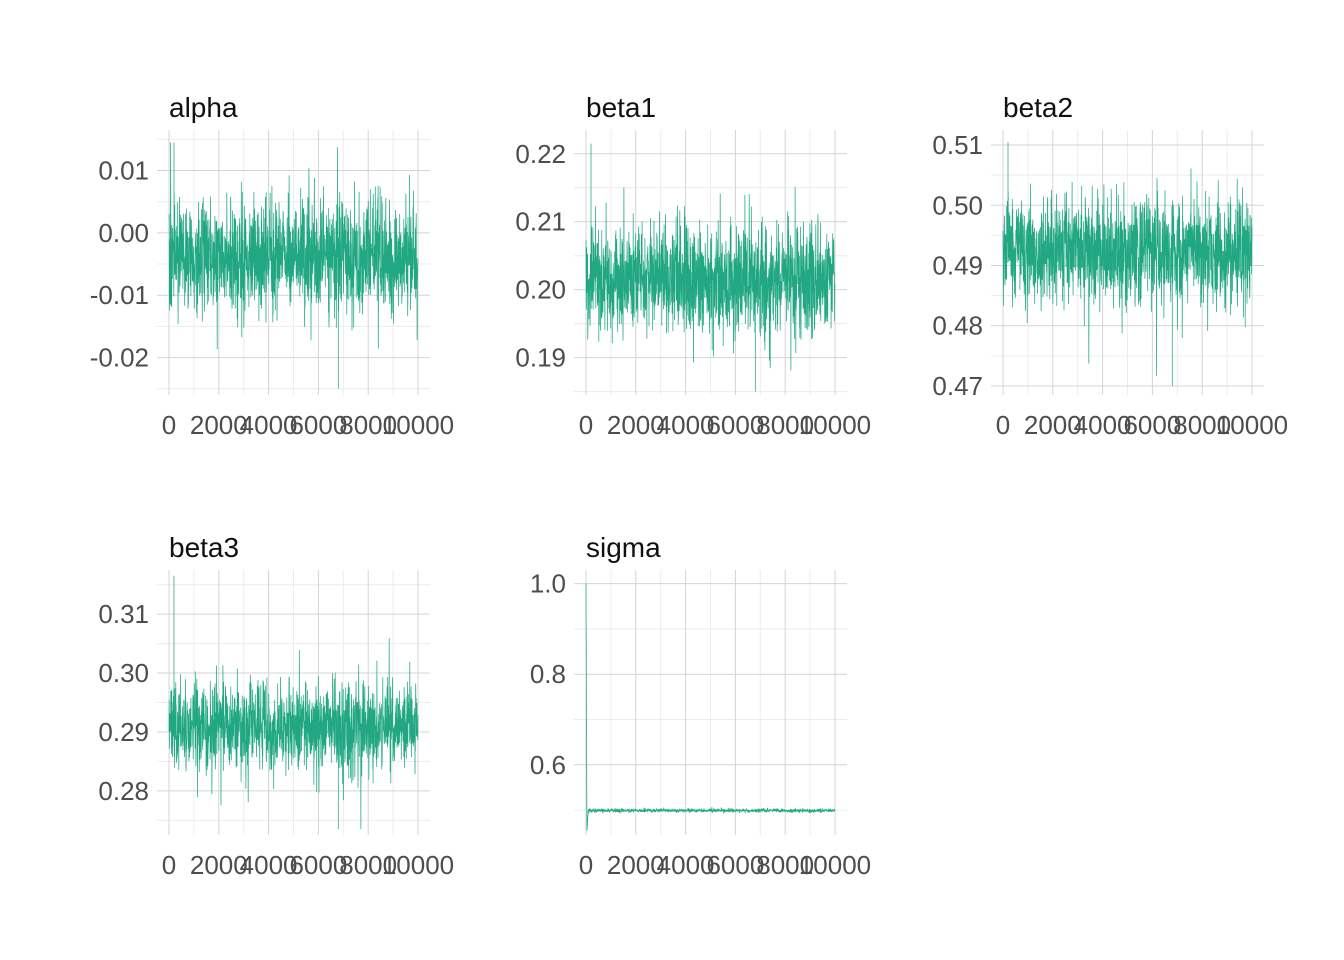 The height and width of the screenshot is (960, 1344). I want to click on y-tick-label: 0.47, so click(957, 386).